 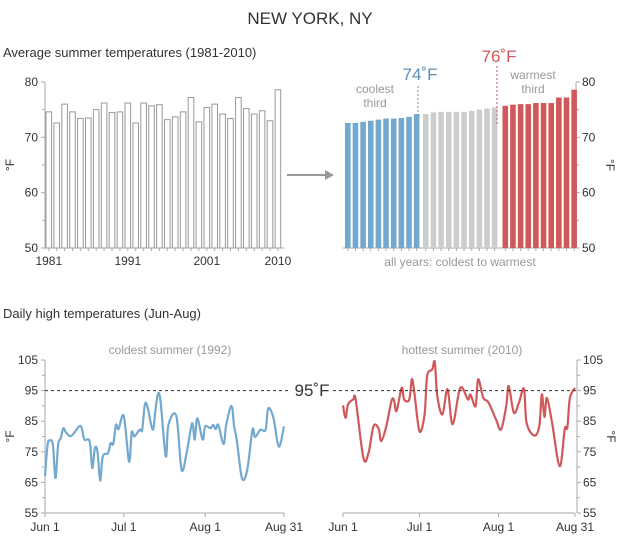 I want to click on hottest-chart-x-label: Jun 1, so click(x=343, y=527).